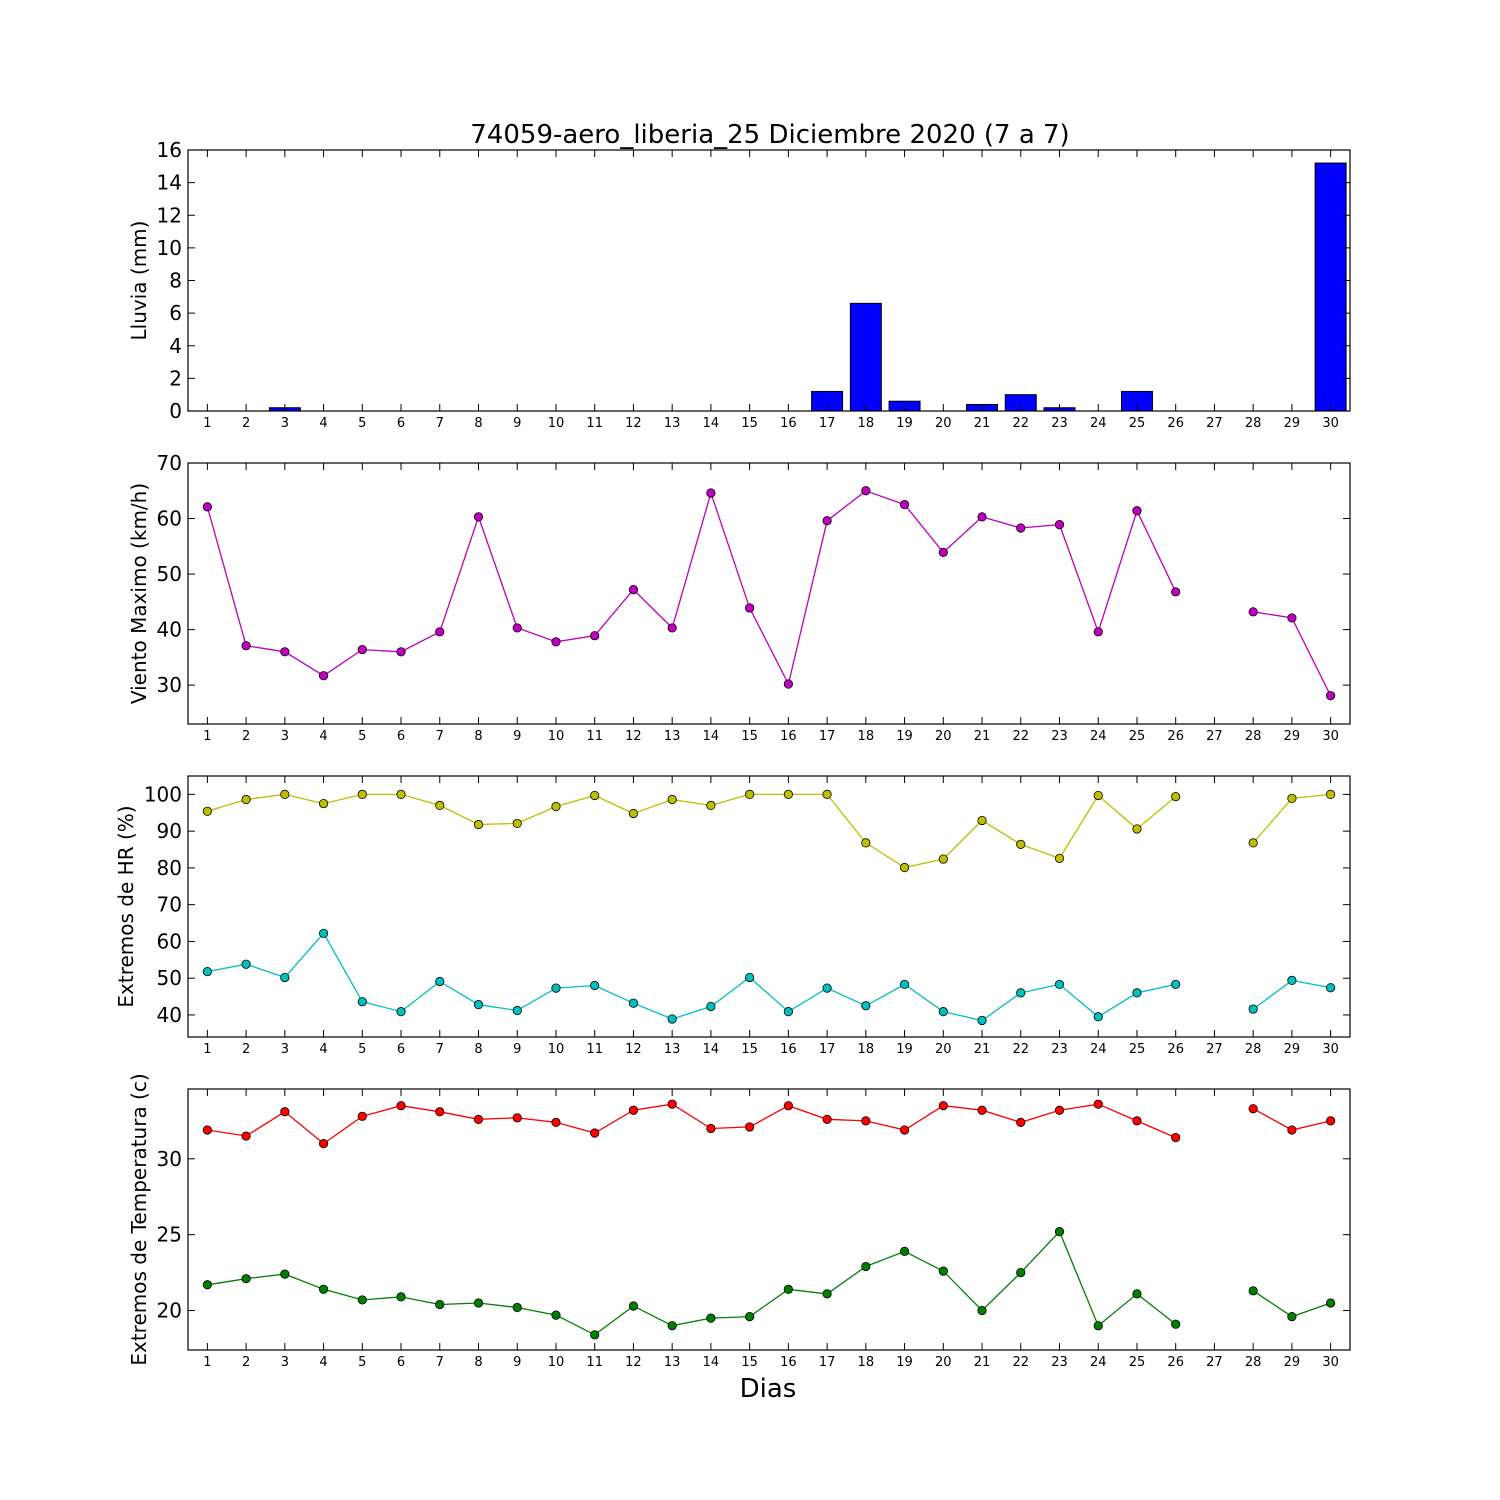 Image resolution: width=1500 pixels, height=1500 pixels. Describe the element at coordinates (943, 736) in the screenshot. I see `x-tick-label: 20` at that location.